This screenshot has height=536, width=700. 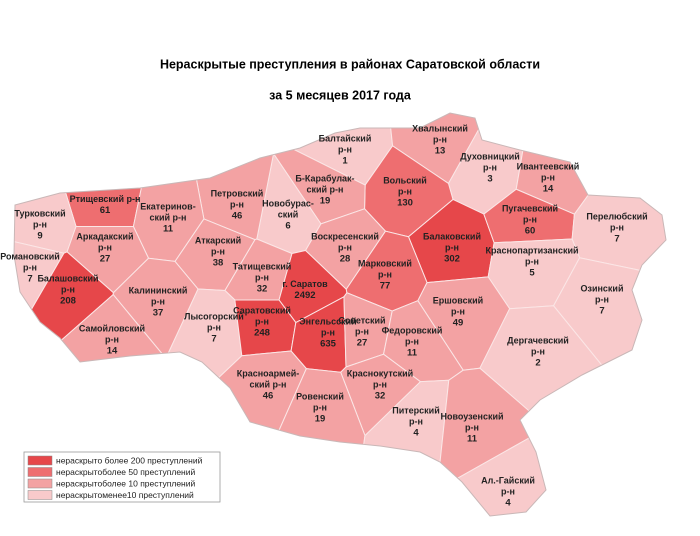 I want to click on district-name: Озинский, so click(x=601, y=288).